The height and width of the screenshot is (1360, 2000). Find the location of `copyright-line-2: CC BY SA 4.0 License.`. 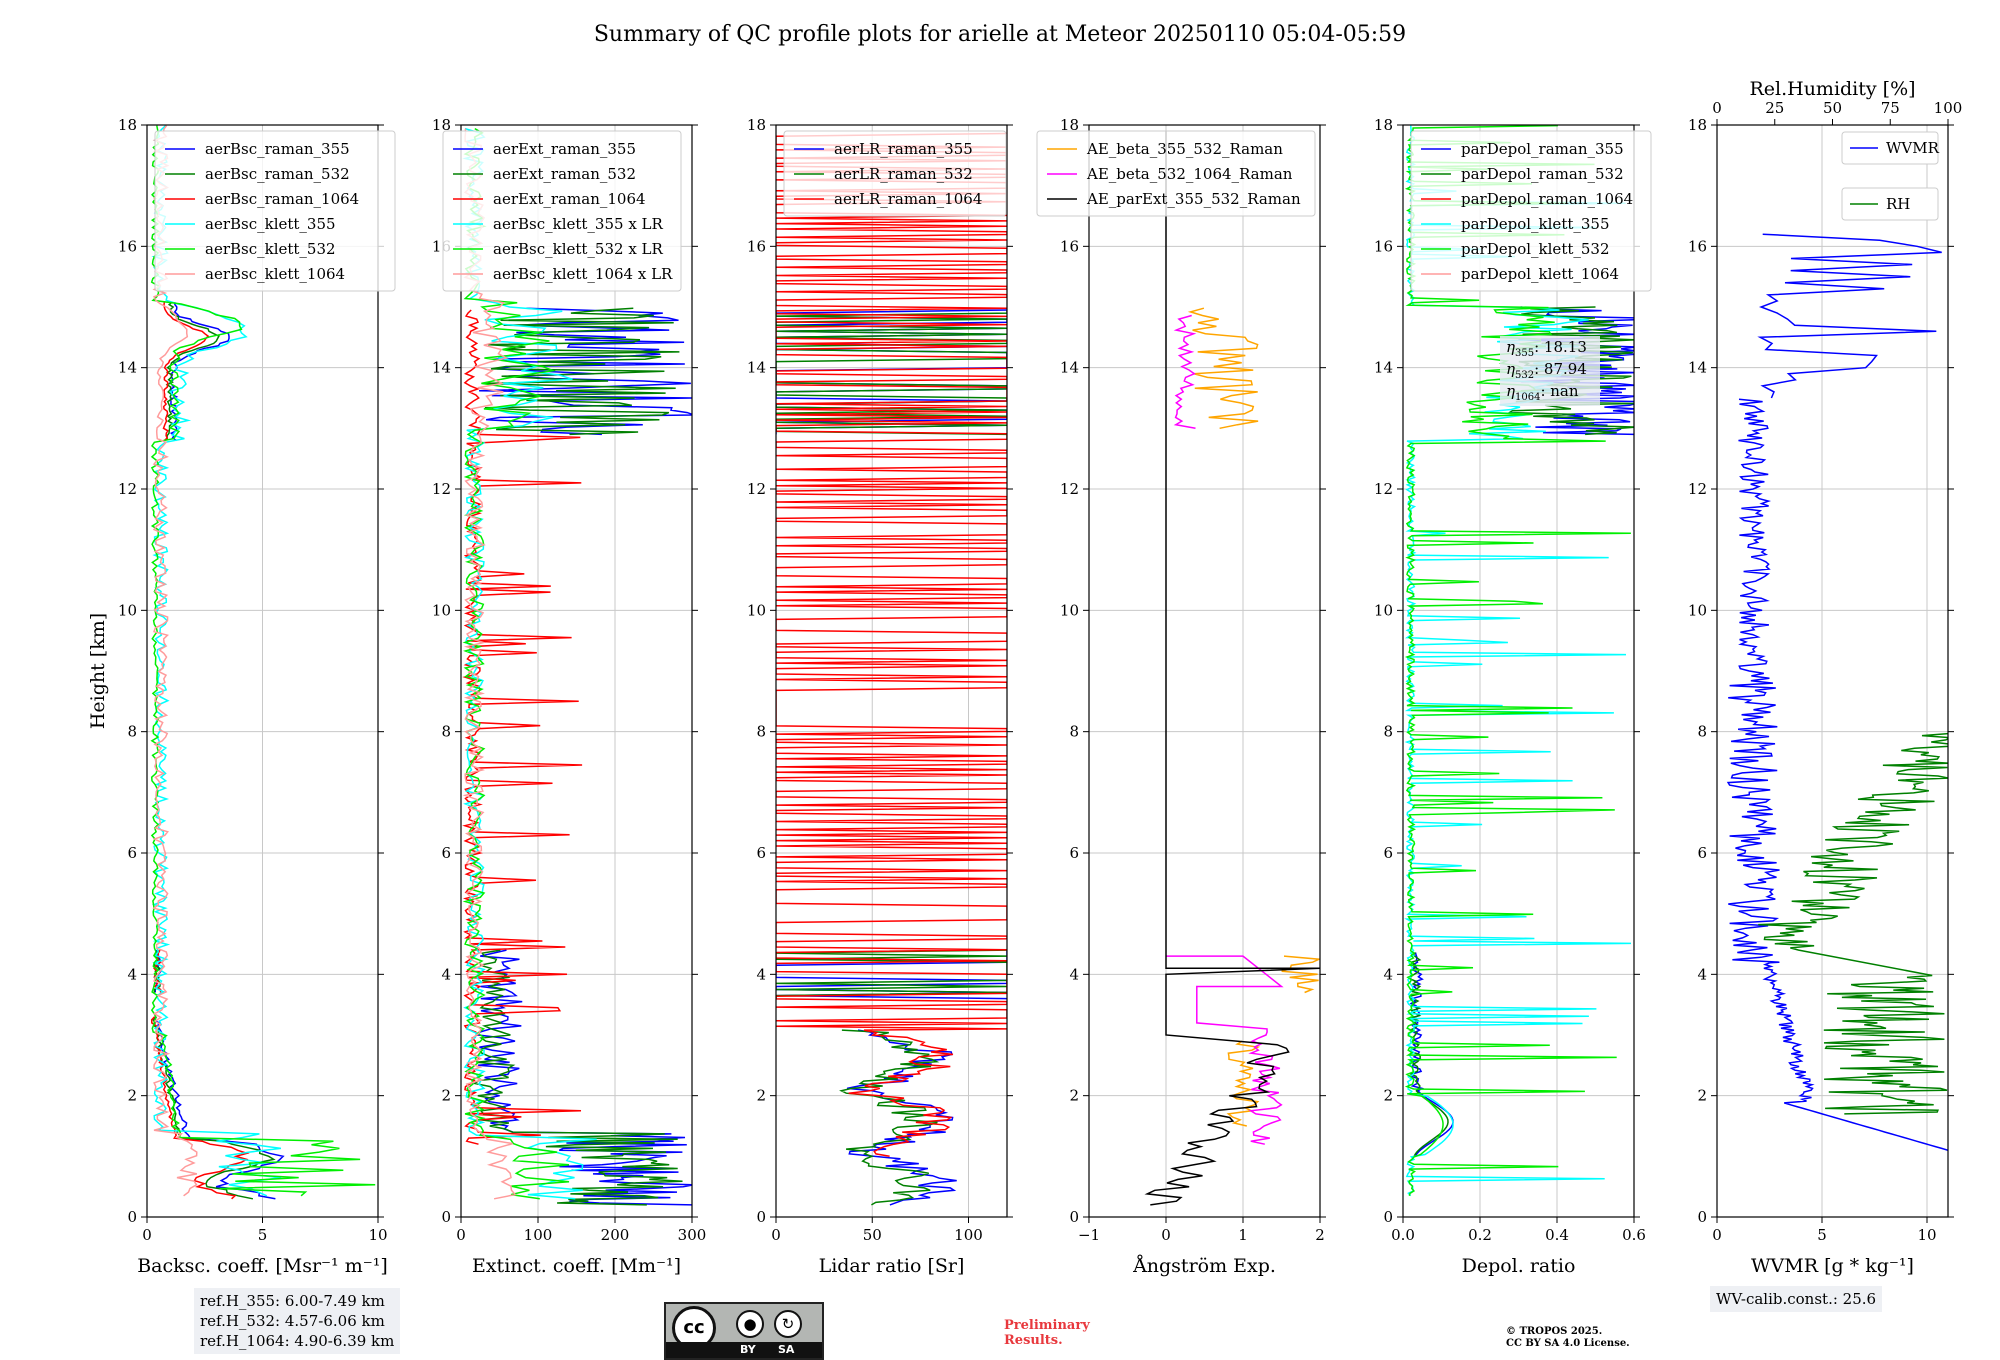

copyright-line-2: CC BY SA 4.0 License. is located at coordinates (1568, 1343).